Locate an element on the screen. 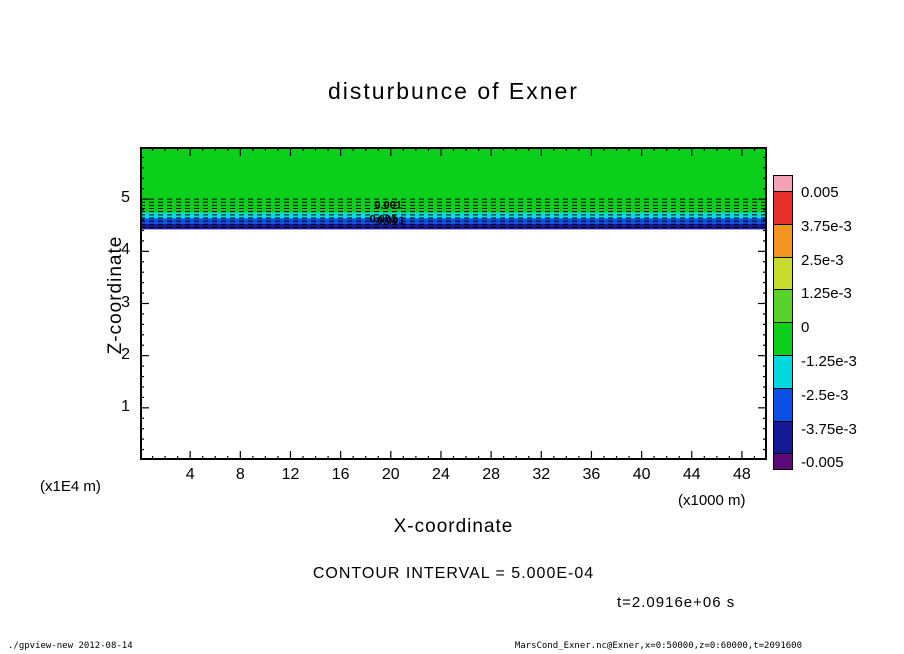 This screenshot has height=654, width=904. z-axis-unit: (x1E4 m) is located at coordinates (70, 486).